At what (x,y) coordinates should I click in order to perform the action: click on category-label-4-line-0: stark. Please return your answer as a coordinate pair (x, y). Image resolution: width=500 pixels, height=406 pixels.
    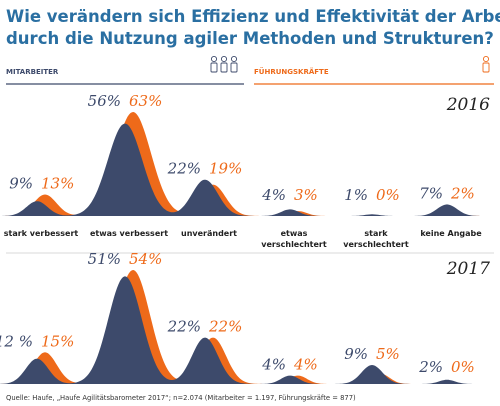
    Looking at the image, I should click on (376, 233).